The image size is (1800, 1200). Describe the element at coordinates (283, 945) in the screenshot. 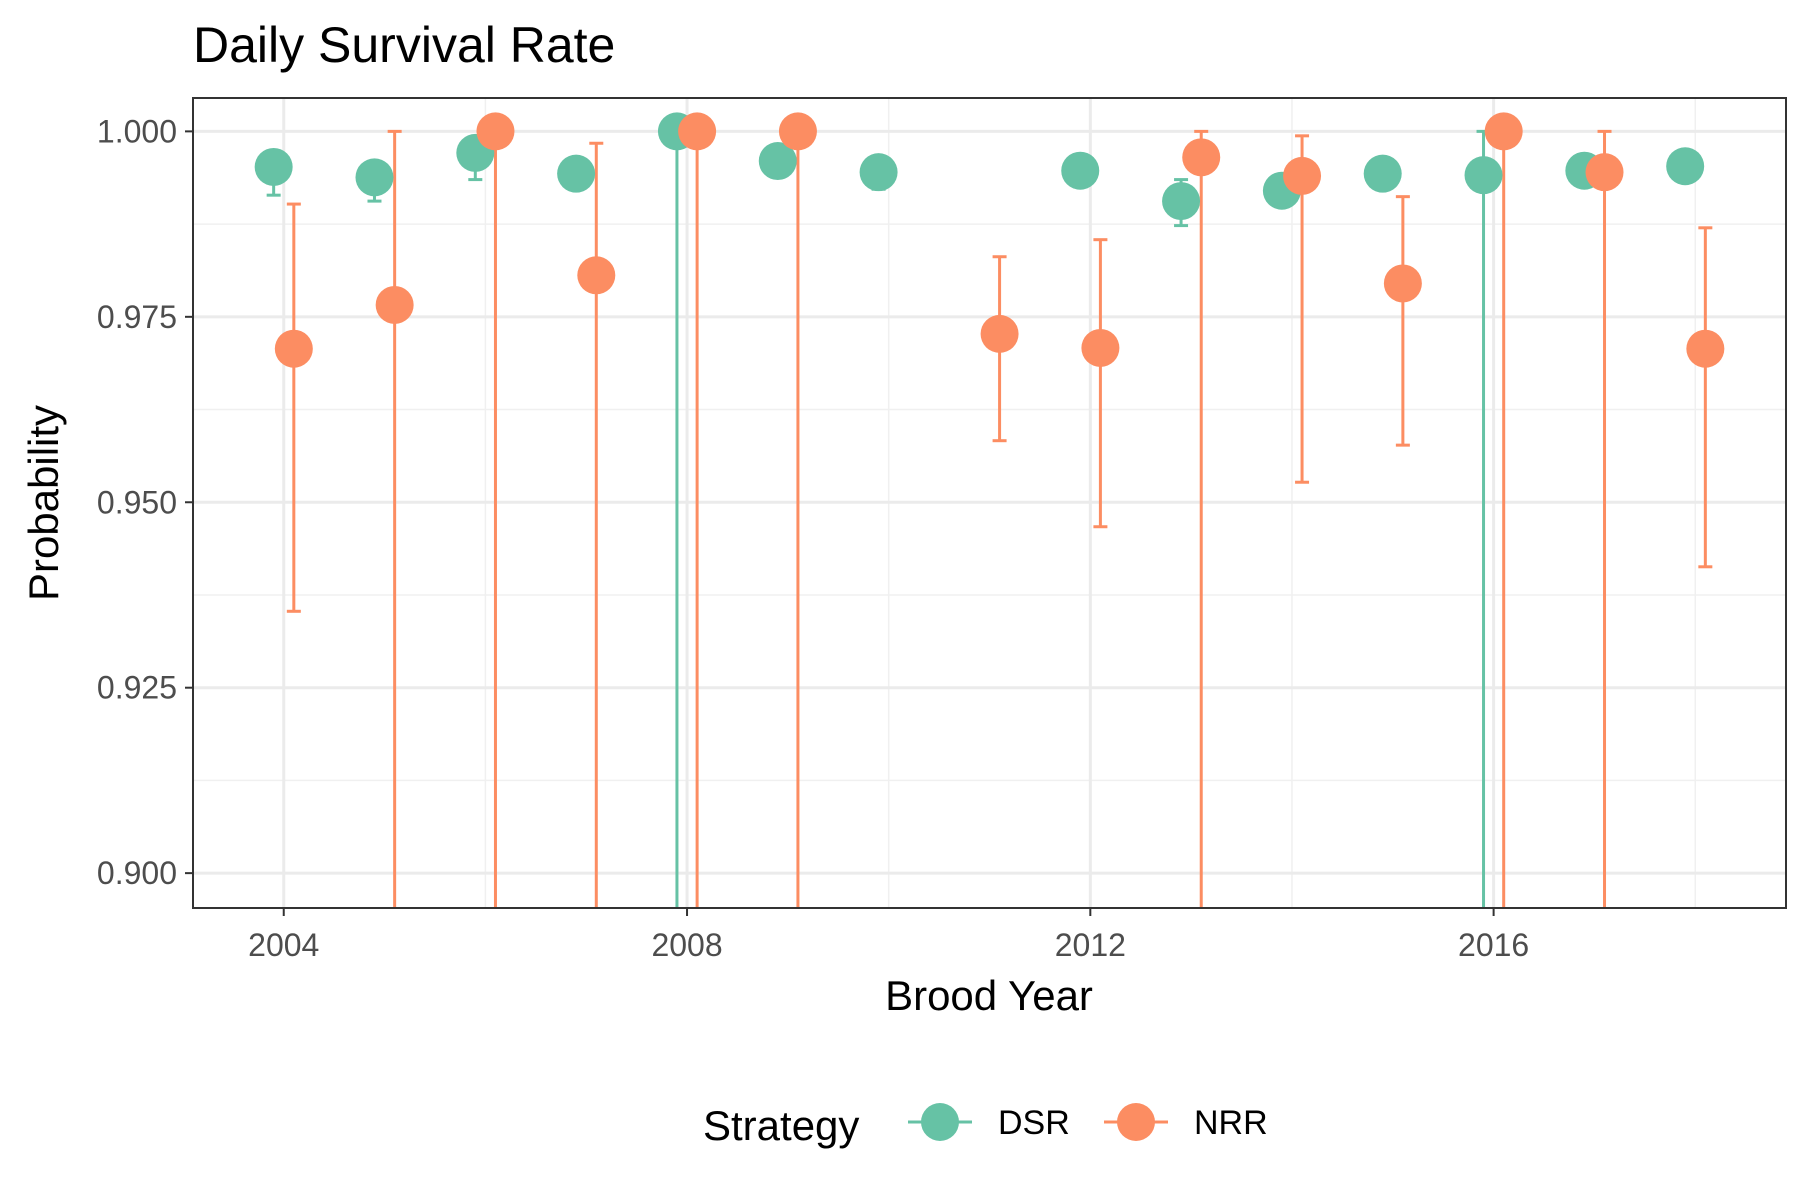

I see `x-tick-label: 2004` at that location.